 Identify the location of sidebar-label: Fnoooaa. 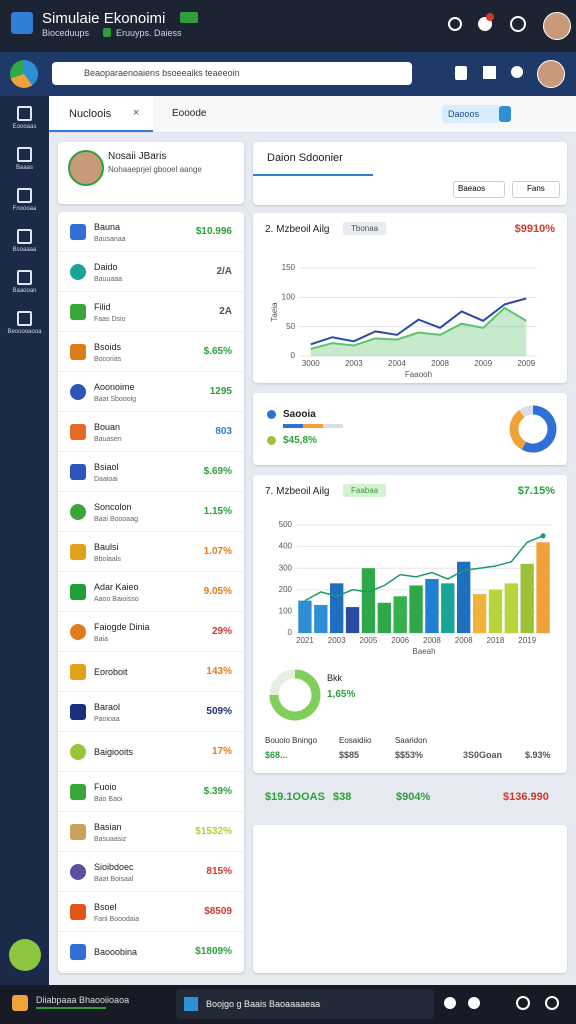
(24, 209).